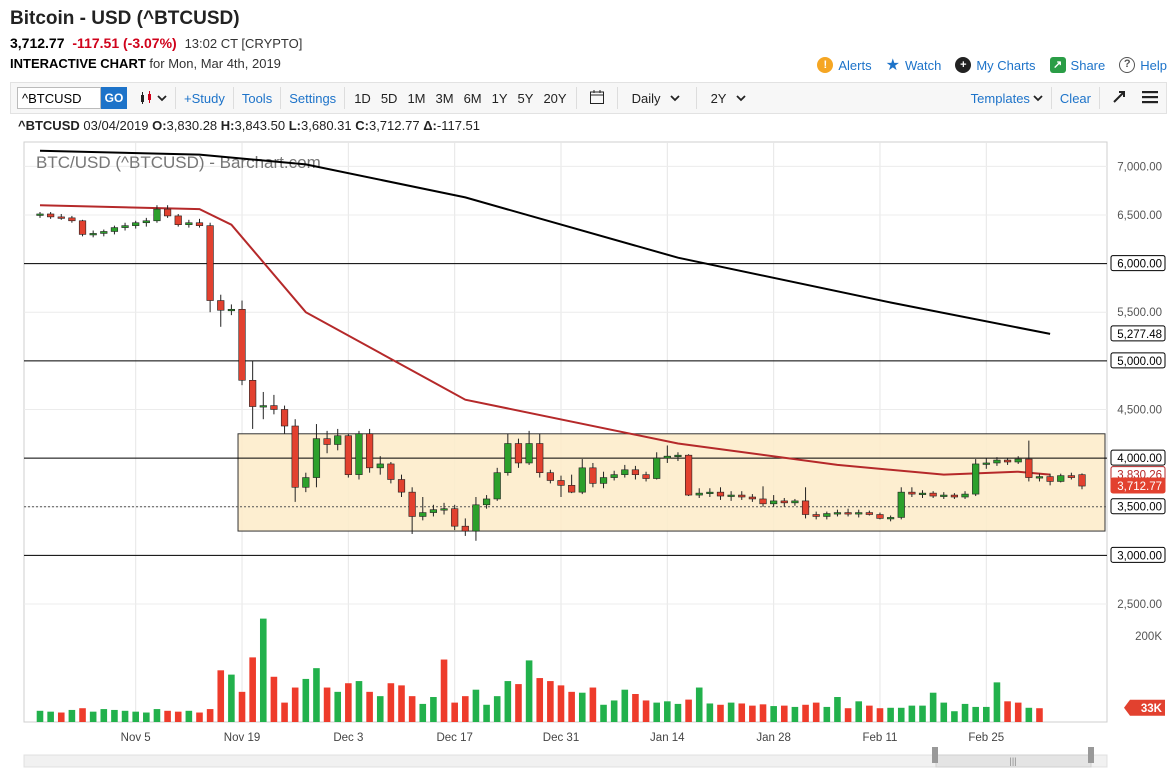 The image size is (1175, 771). I want to click on chevron-down-icon, so click(741, 98).